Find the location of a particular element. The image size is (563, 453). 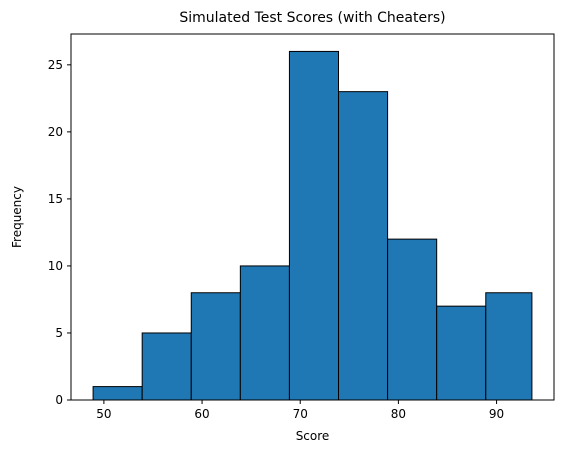

y-tick-label: 20 is located at coordinates (55, 132).